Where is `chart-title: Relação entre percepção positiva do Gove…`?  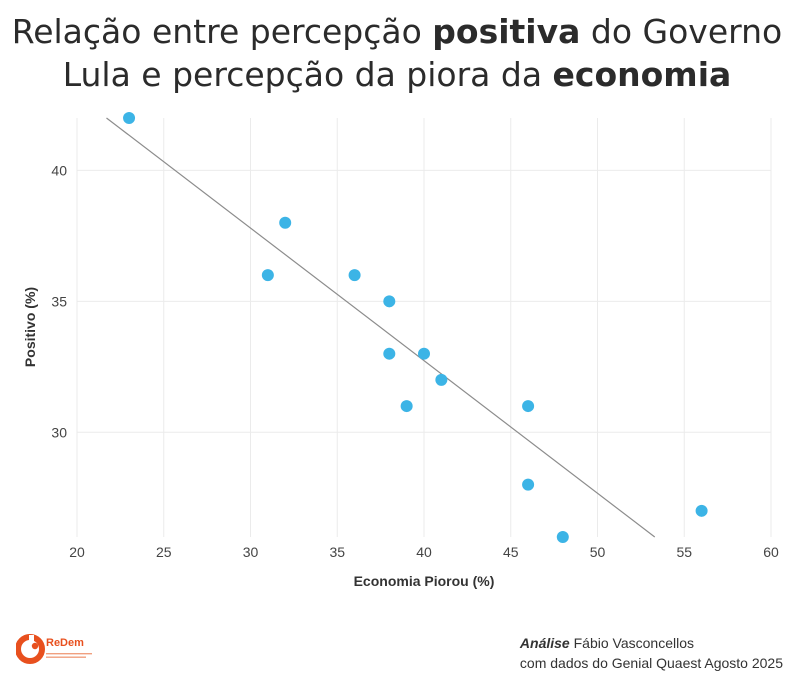 chart-title: Relação entre percepção positiva do Gove… is located at coordinates (397, 53).